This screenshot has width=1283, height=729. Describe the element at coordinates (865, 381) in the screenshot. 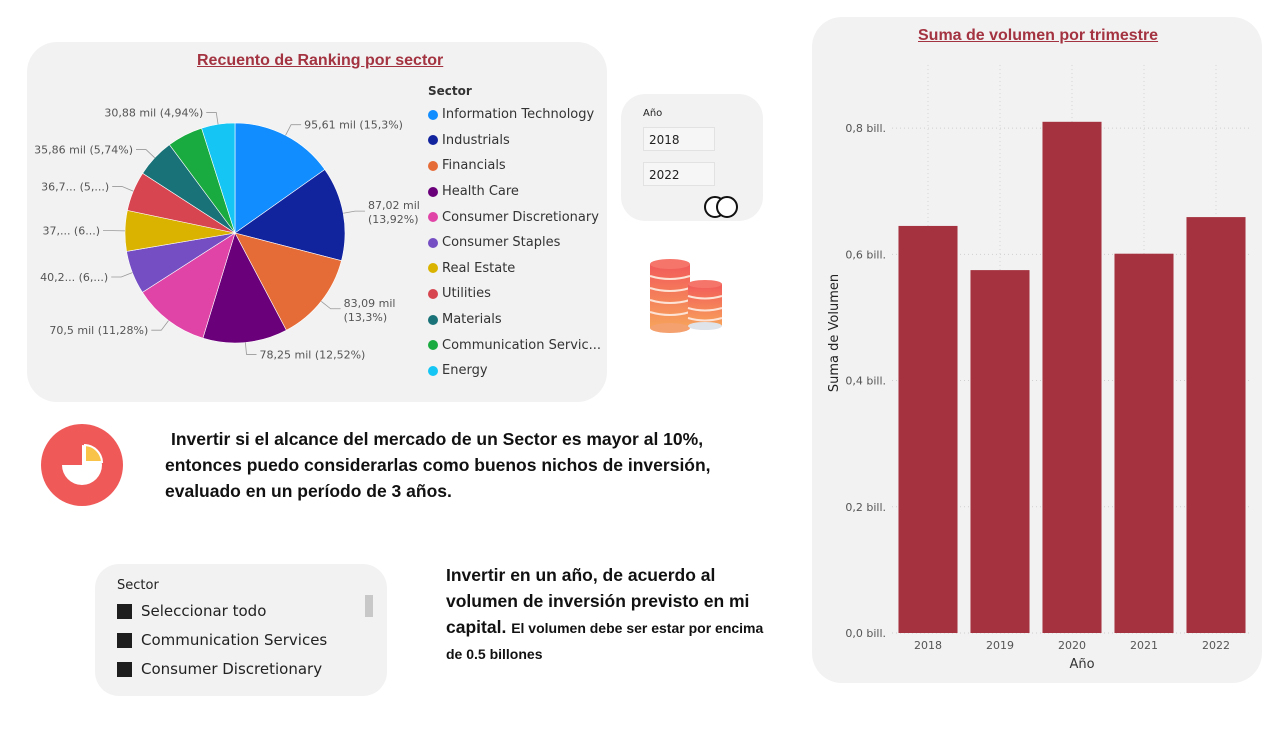

I see `y-tick-label: 0,4 bill.` at that location.